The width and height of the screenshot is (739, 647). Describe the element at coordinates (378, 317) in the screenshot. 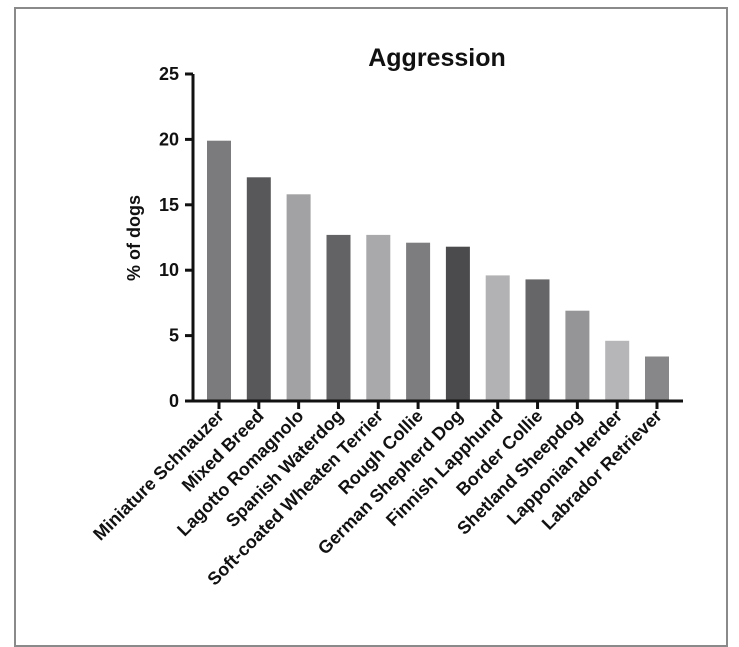

I see `bar-soft-coated-wheaten-terrier` at that location.